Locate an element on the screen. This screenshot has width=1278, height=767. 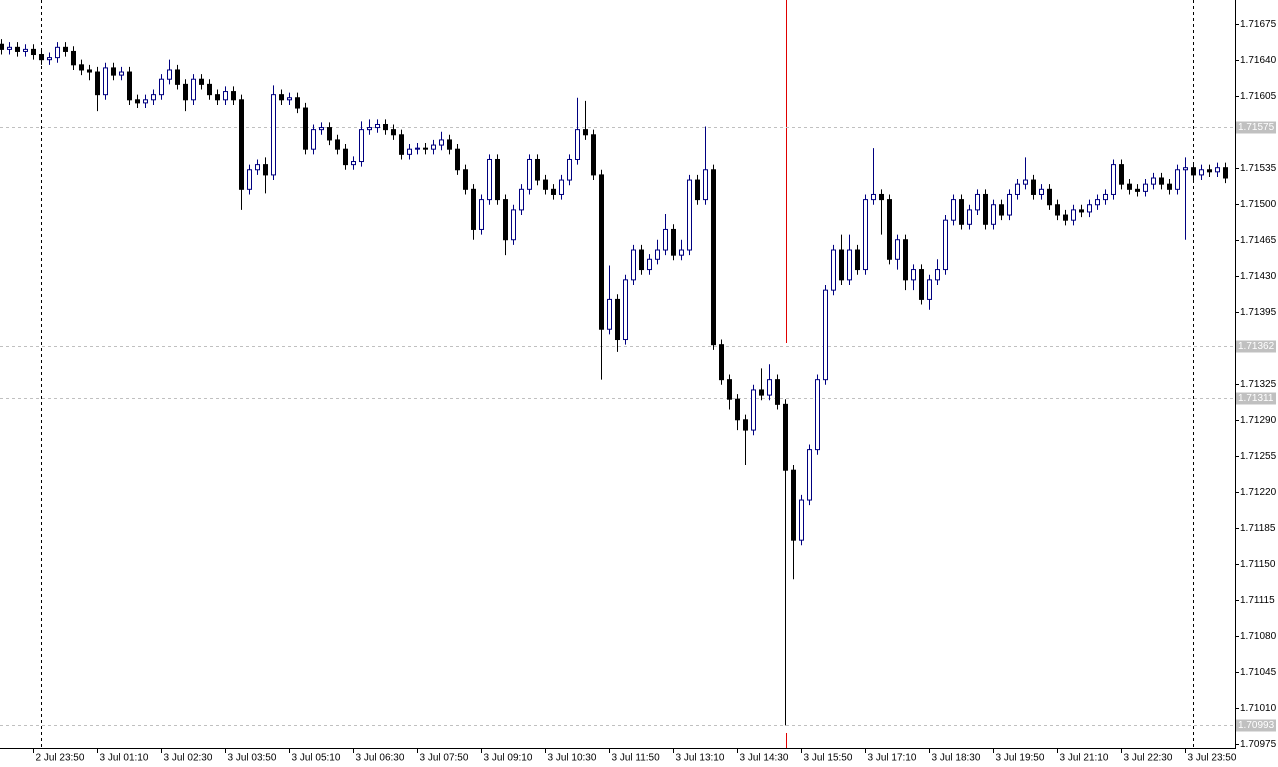
x-tick-label: 3 Jul 15:50 is located at coordinates (828, 758).